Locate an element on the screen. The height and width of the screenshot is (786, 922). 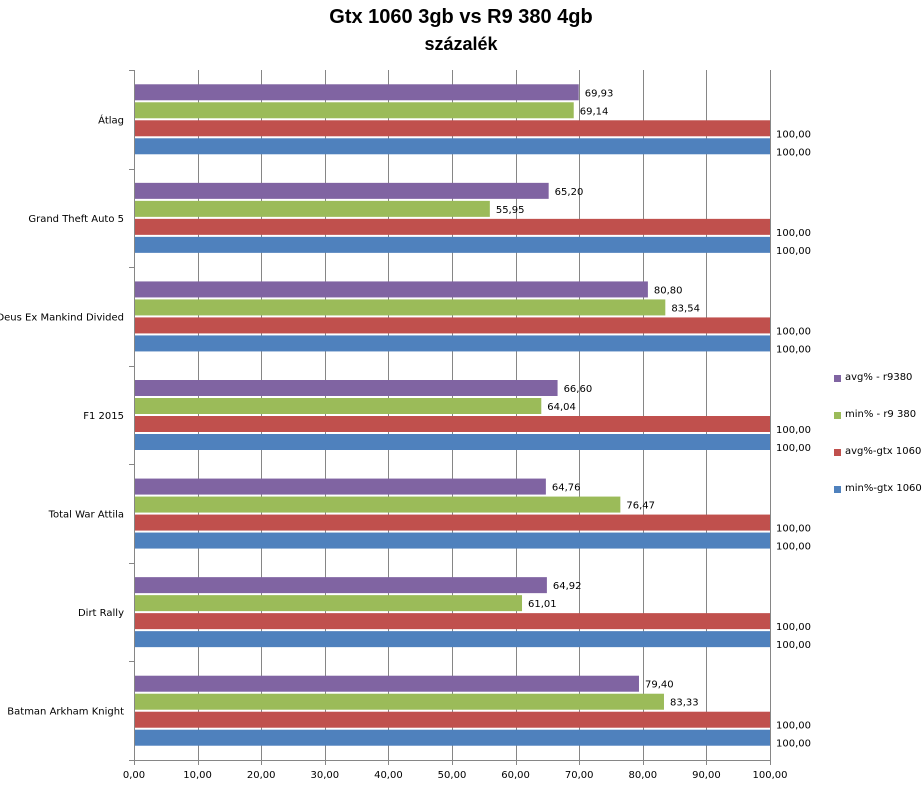
data-label: 61,01 is located at coordinates (542, 604).